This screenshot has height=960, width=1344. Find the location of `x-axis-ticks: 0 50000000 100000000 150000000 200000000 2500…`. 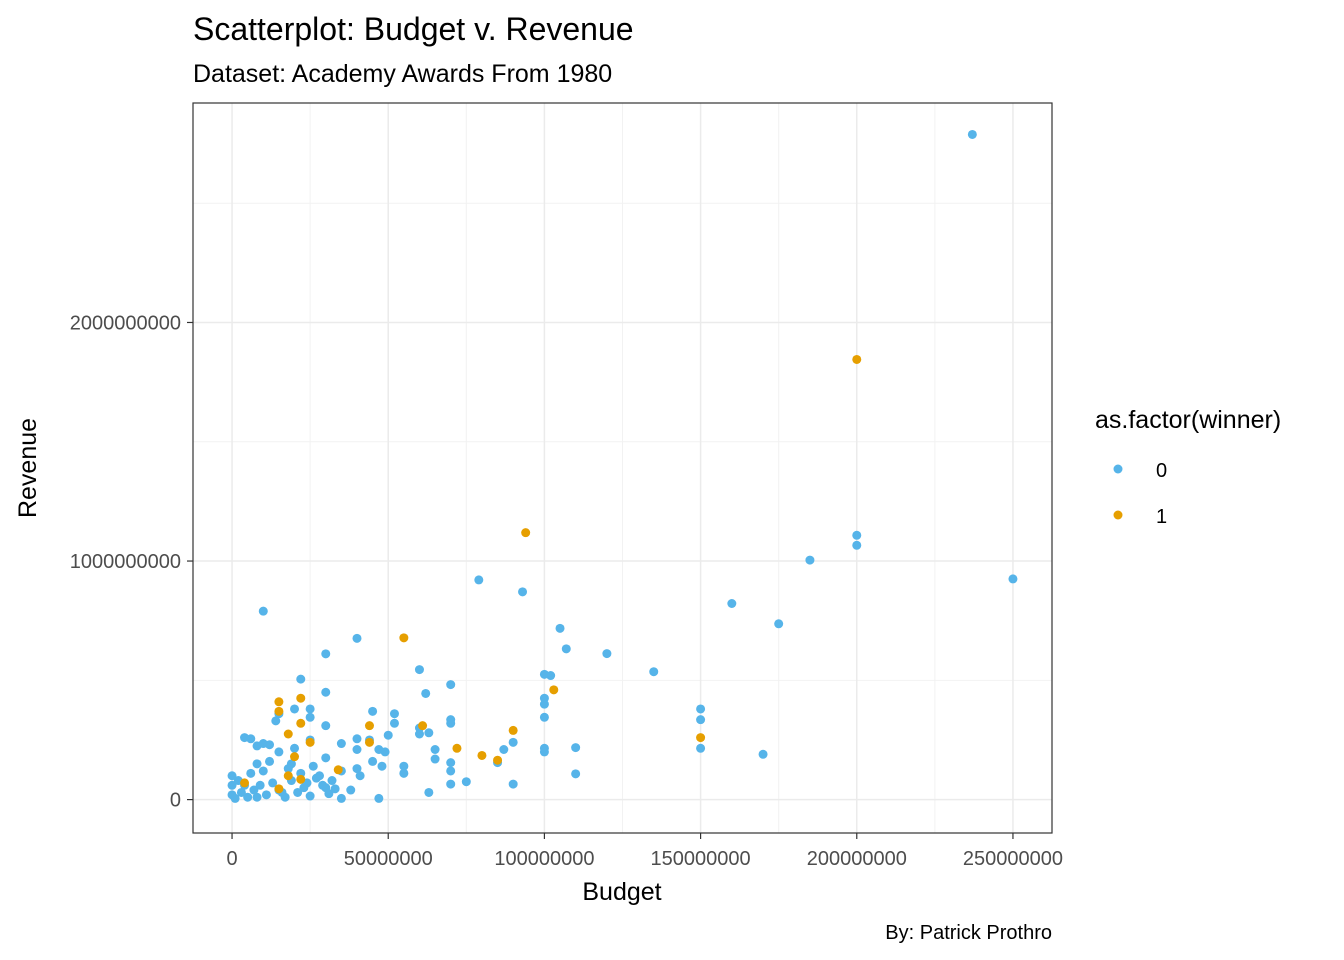

x-axis-ticks: 0 50000000 100000000 150000000 200000000 2500… is located at coordinates (644, 851).